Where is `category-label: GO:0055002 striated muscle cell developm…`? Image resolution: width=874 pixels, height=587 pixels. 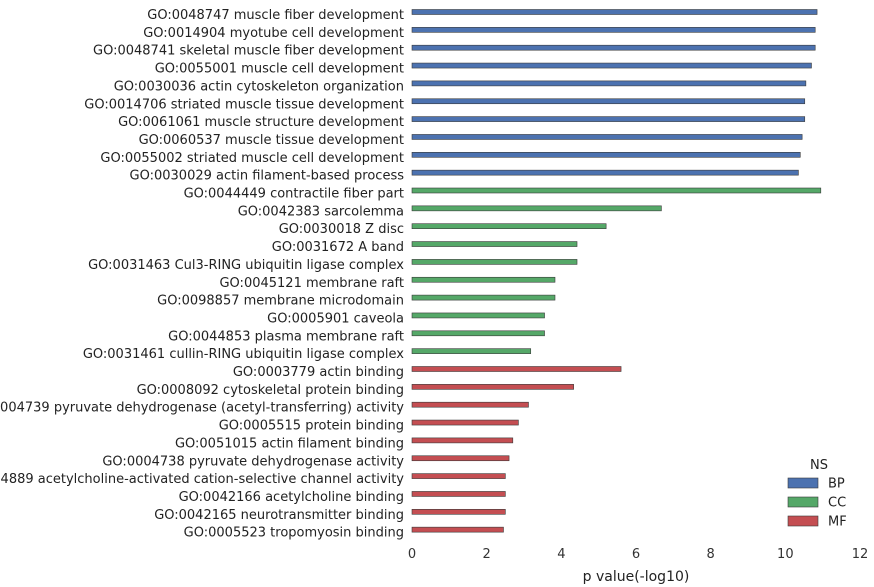
category-label: GO:0055002 striated muscle cell developm… is located at coordinates (252, 158).